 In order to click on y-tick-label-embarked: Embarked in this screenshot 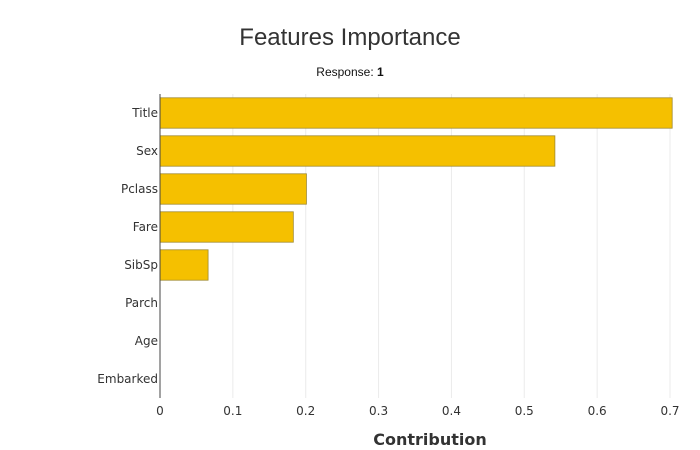, I will do `click(127, 379)`.